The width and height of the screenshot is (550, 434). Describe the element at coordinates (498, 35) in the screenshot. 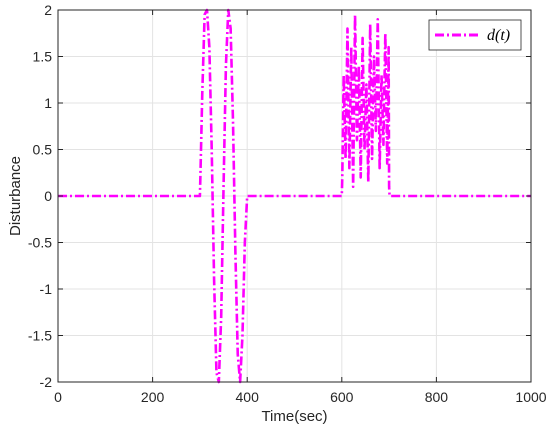

I see `legend-label: d(t)` at that location.